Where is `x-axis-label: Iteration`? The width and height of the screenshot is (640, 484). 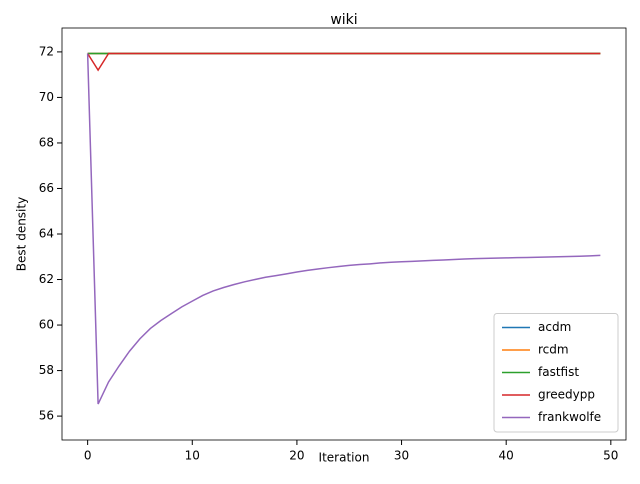
x-axis-label: Iteration is located at coordinates (344, 458).